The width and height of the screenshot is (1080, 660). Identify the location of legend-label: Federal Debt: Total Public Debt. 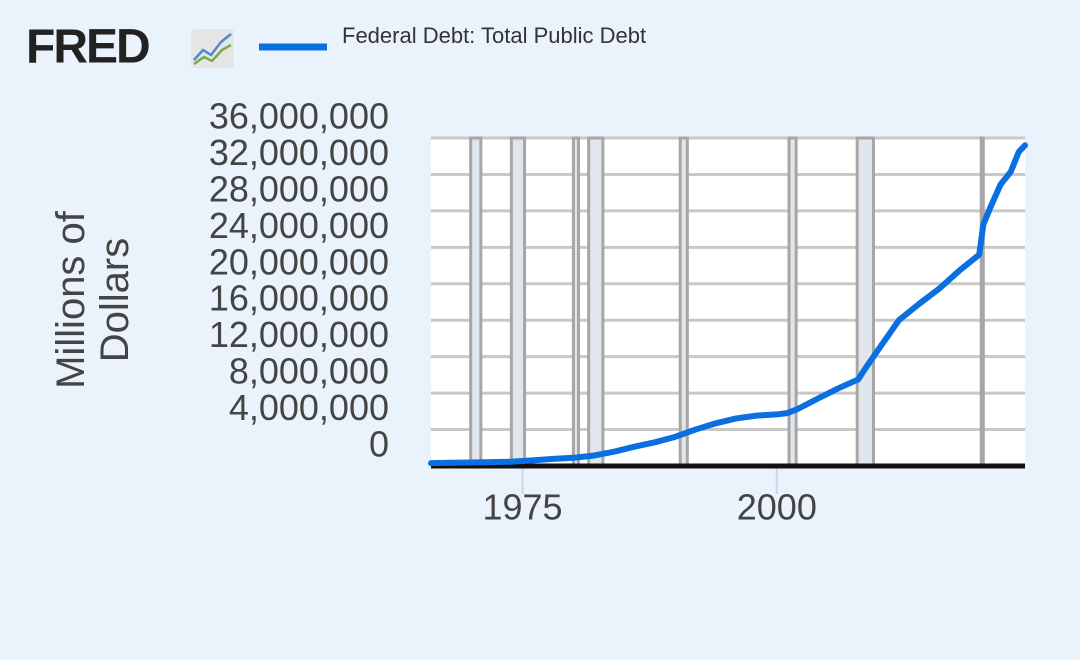
(494, 35).